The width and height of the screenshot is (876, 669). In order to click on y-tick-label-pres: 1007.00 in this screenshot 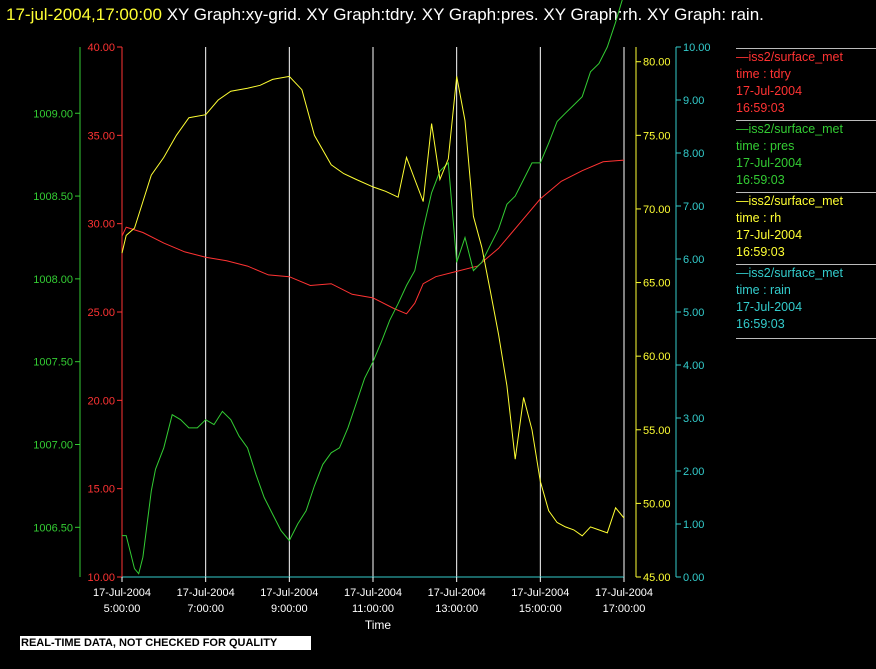, I will do `click(53, 446)`.